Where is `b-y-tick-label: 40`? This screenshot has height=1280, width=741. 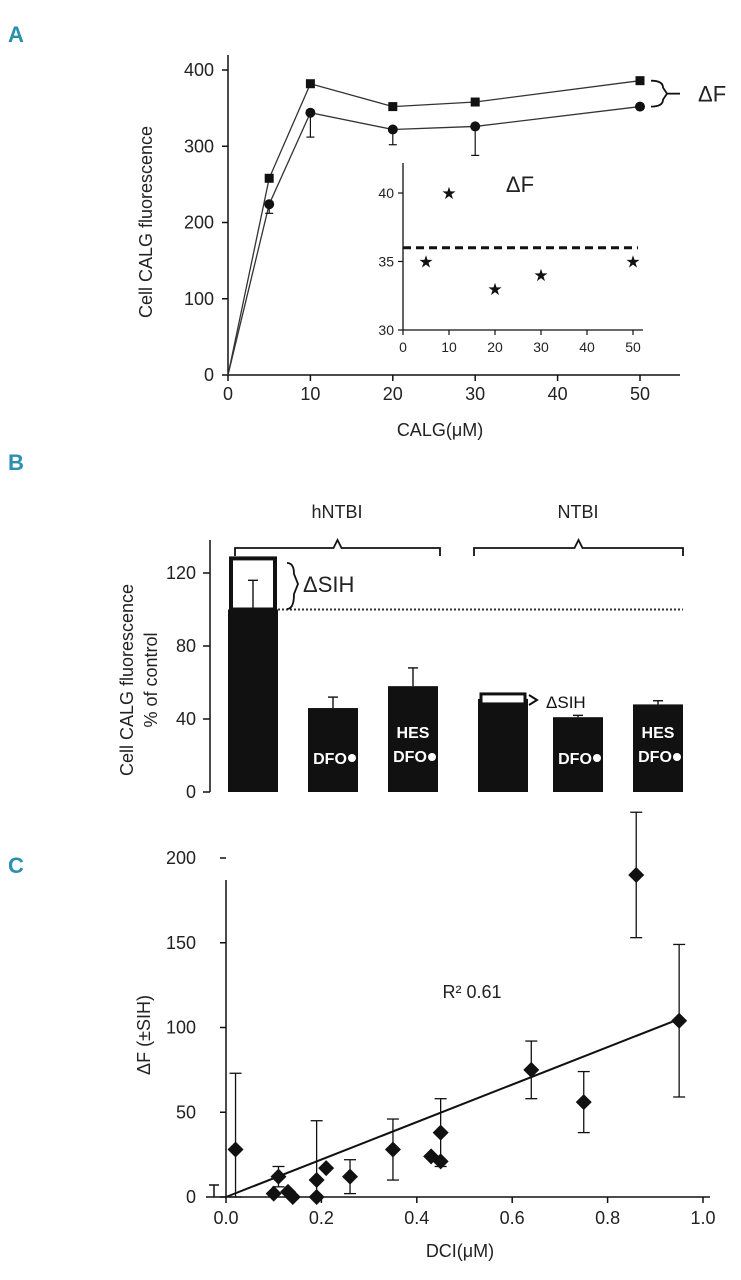 b-y-tick-label: 40 is located at coordinates (186, 719).